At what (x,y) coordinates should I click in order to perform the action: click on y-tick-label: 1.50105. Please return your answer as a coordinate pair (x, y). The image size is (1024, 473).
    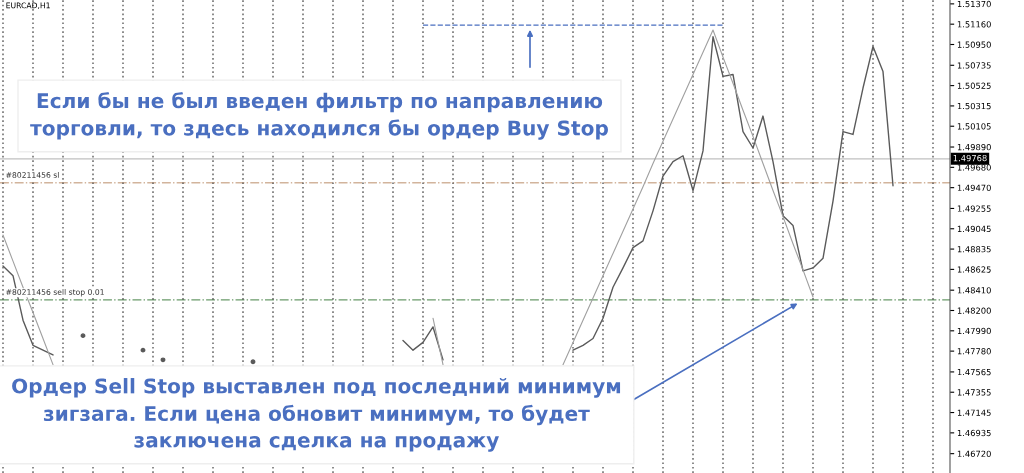
    Looking at the image, I should click on (974, 126).